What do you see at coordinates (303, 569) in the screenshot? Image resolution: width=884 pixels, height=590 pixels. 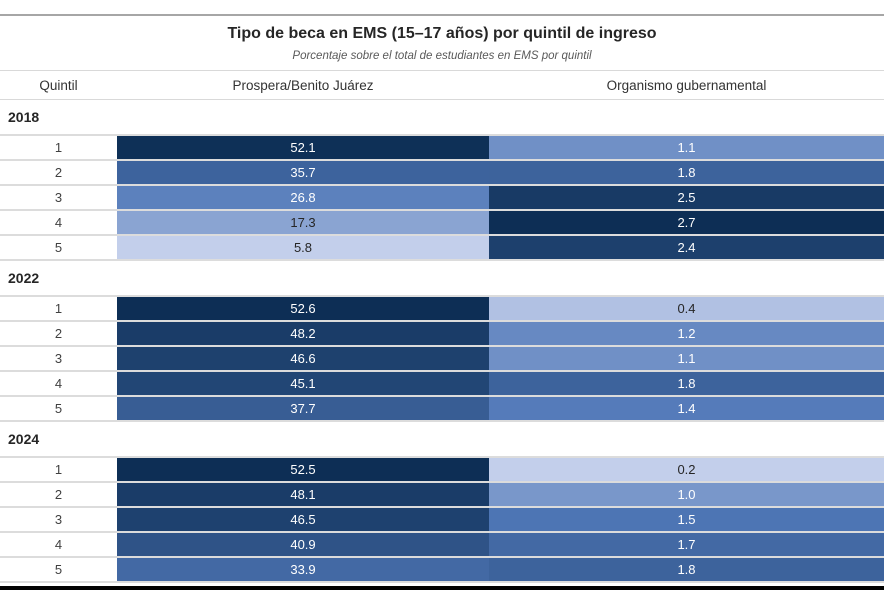 I see `prospera-value-cell: 33.9` at bounding box center [303, 569].